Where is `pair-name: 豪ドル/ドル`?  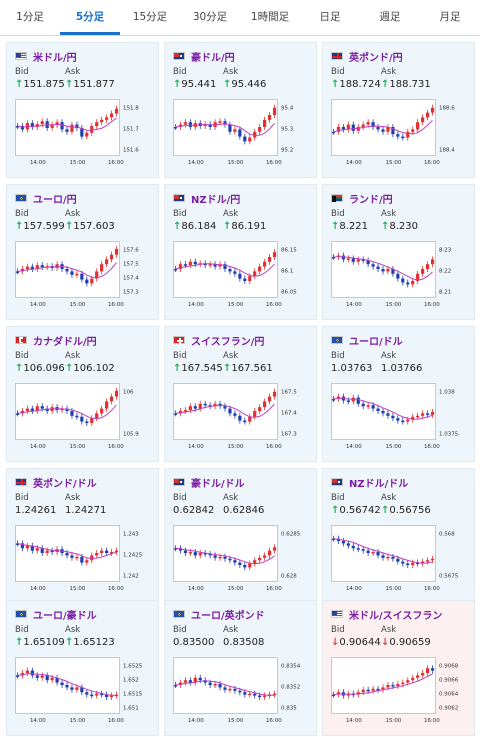
pair-name: 豪ドル/ドル is located at coordinates (218, 484).